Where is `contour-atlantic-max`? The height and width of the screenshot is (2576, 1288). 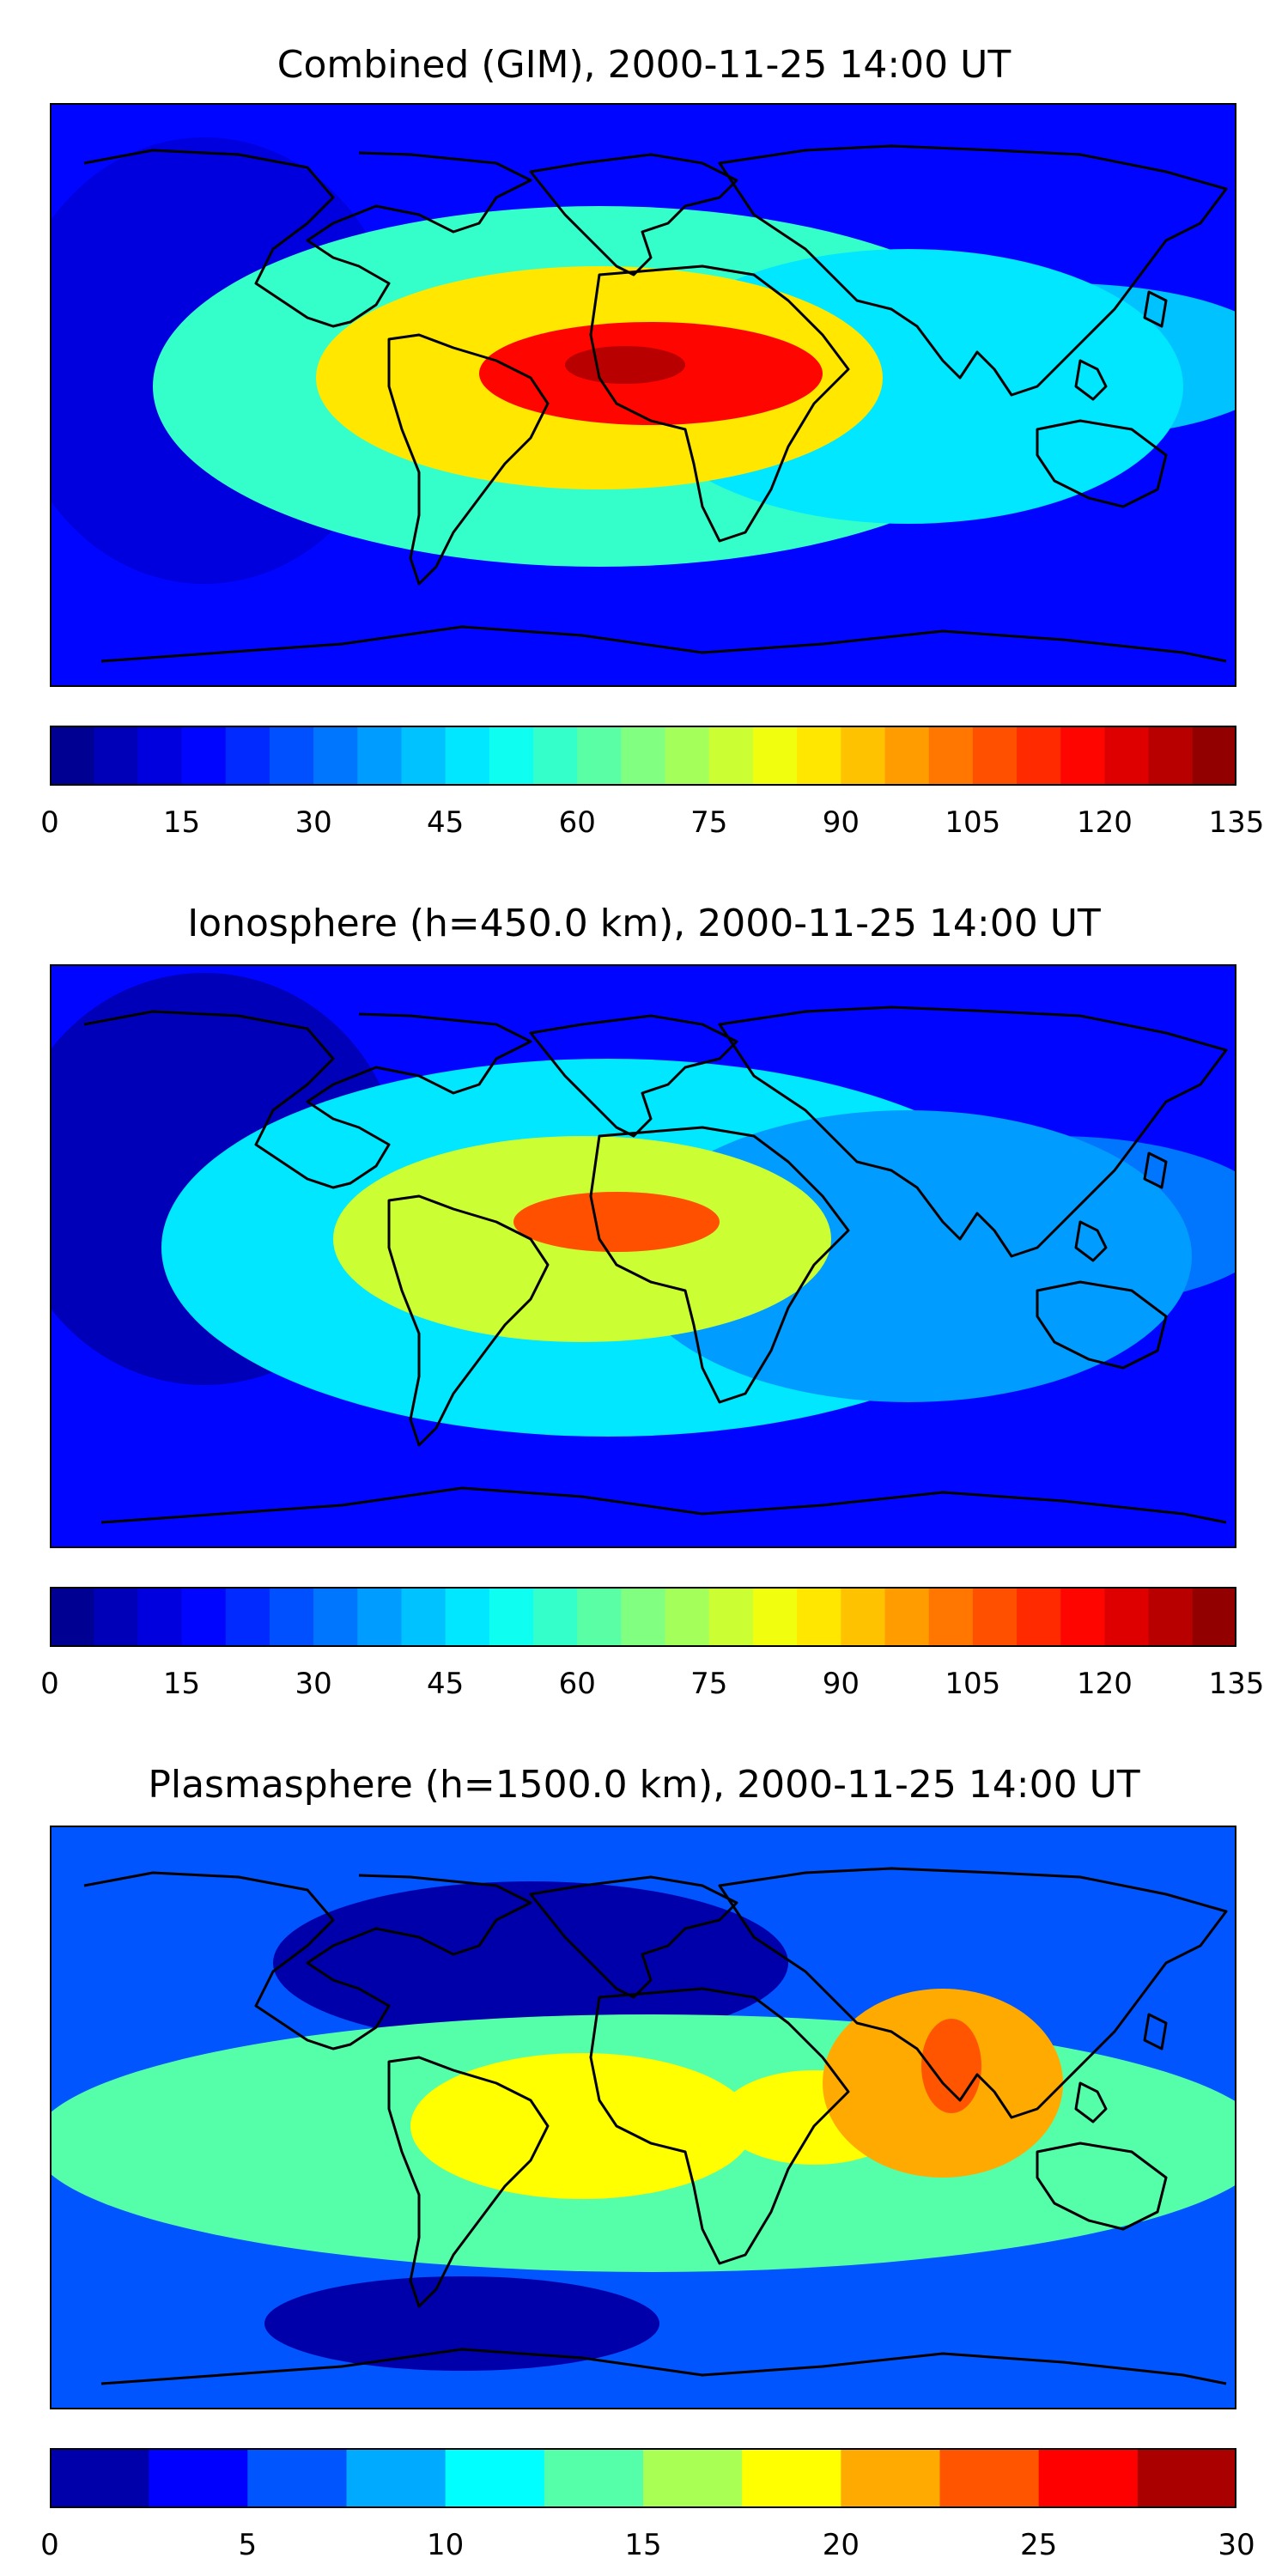
contour-atlantic-max is located at coordinates (582, 2126).